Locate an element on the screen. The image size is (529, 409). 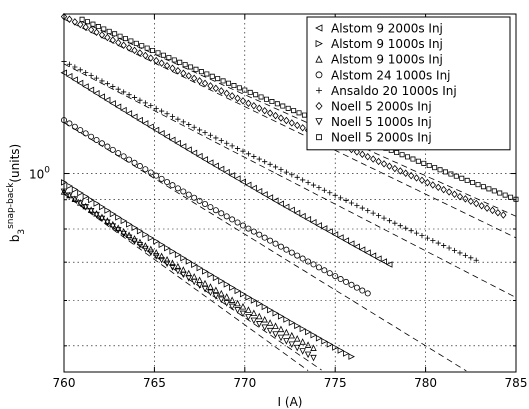
legend-label: Alstom 24 1000s Inj is located at coordinates (391, 75).